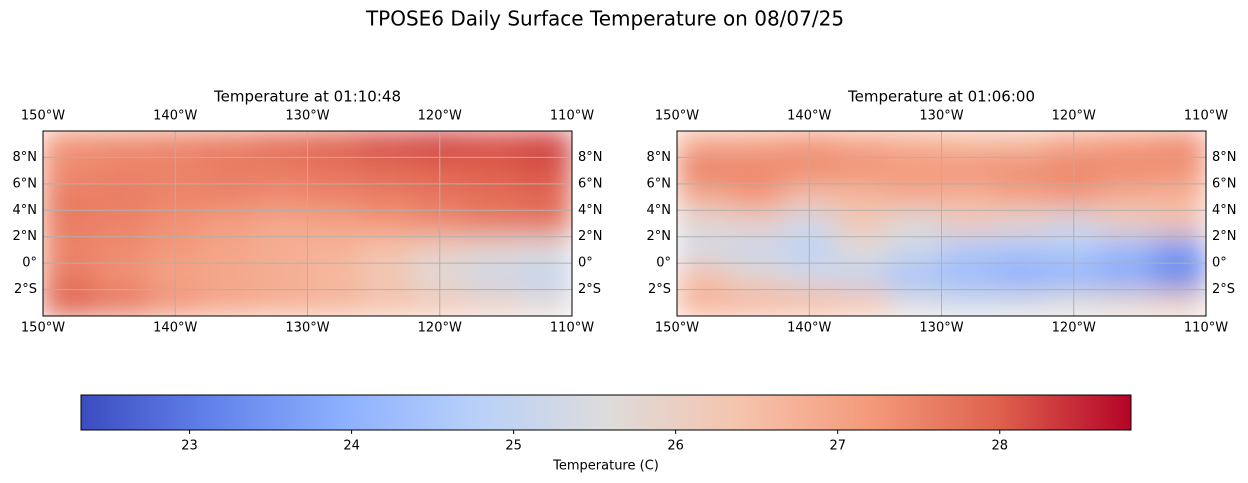 This screenshot has width=1248, height=483. What do you see at coordinates (837, 446) in the screenshot?
I see `colorbar-tick-label: 27` at bounding box center [837, 446].